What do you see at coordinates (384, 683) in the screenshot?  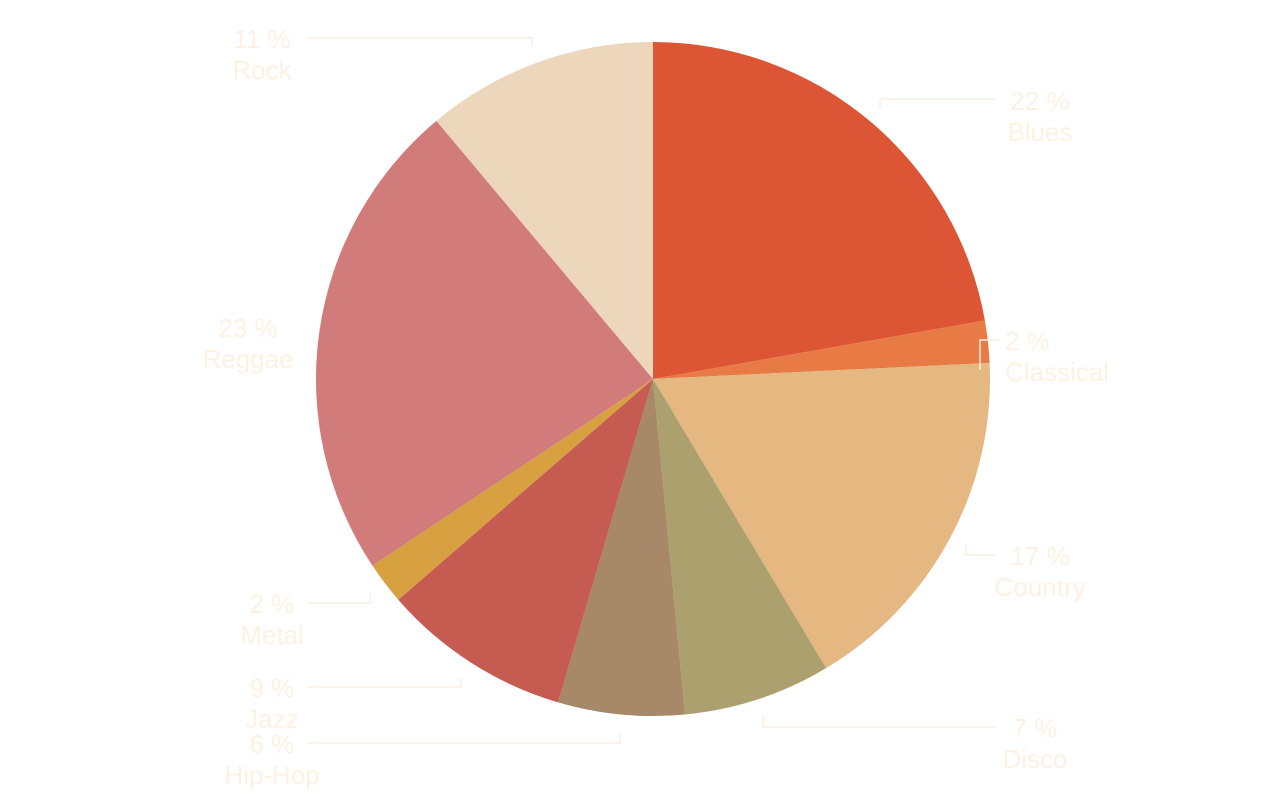 I see `leader-line-jazz` at bounding box center [384, 683].